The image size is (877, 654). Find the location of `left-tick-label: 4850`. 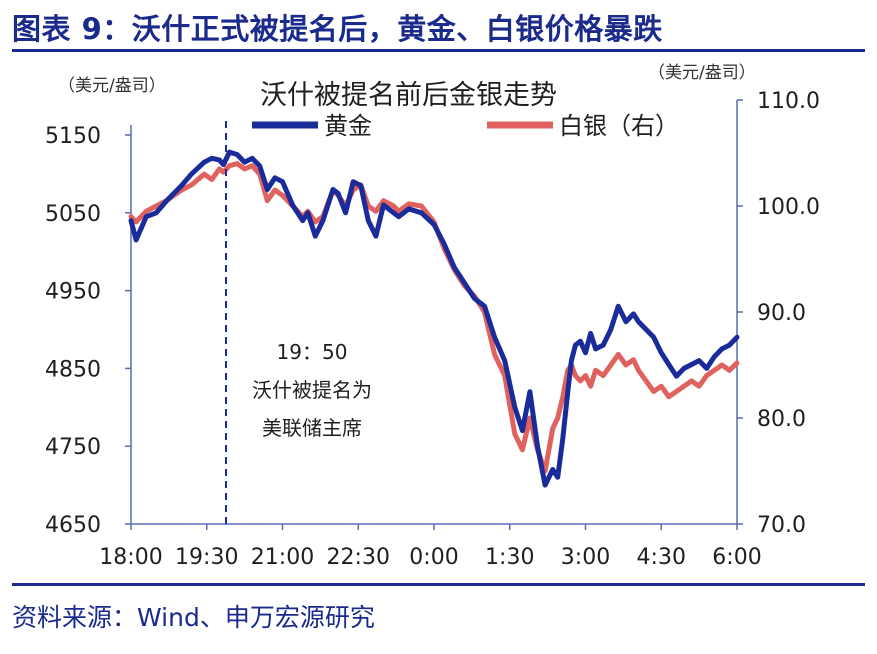

left-tick-label: 4850 is located at coordinates (73, 369).